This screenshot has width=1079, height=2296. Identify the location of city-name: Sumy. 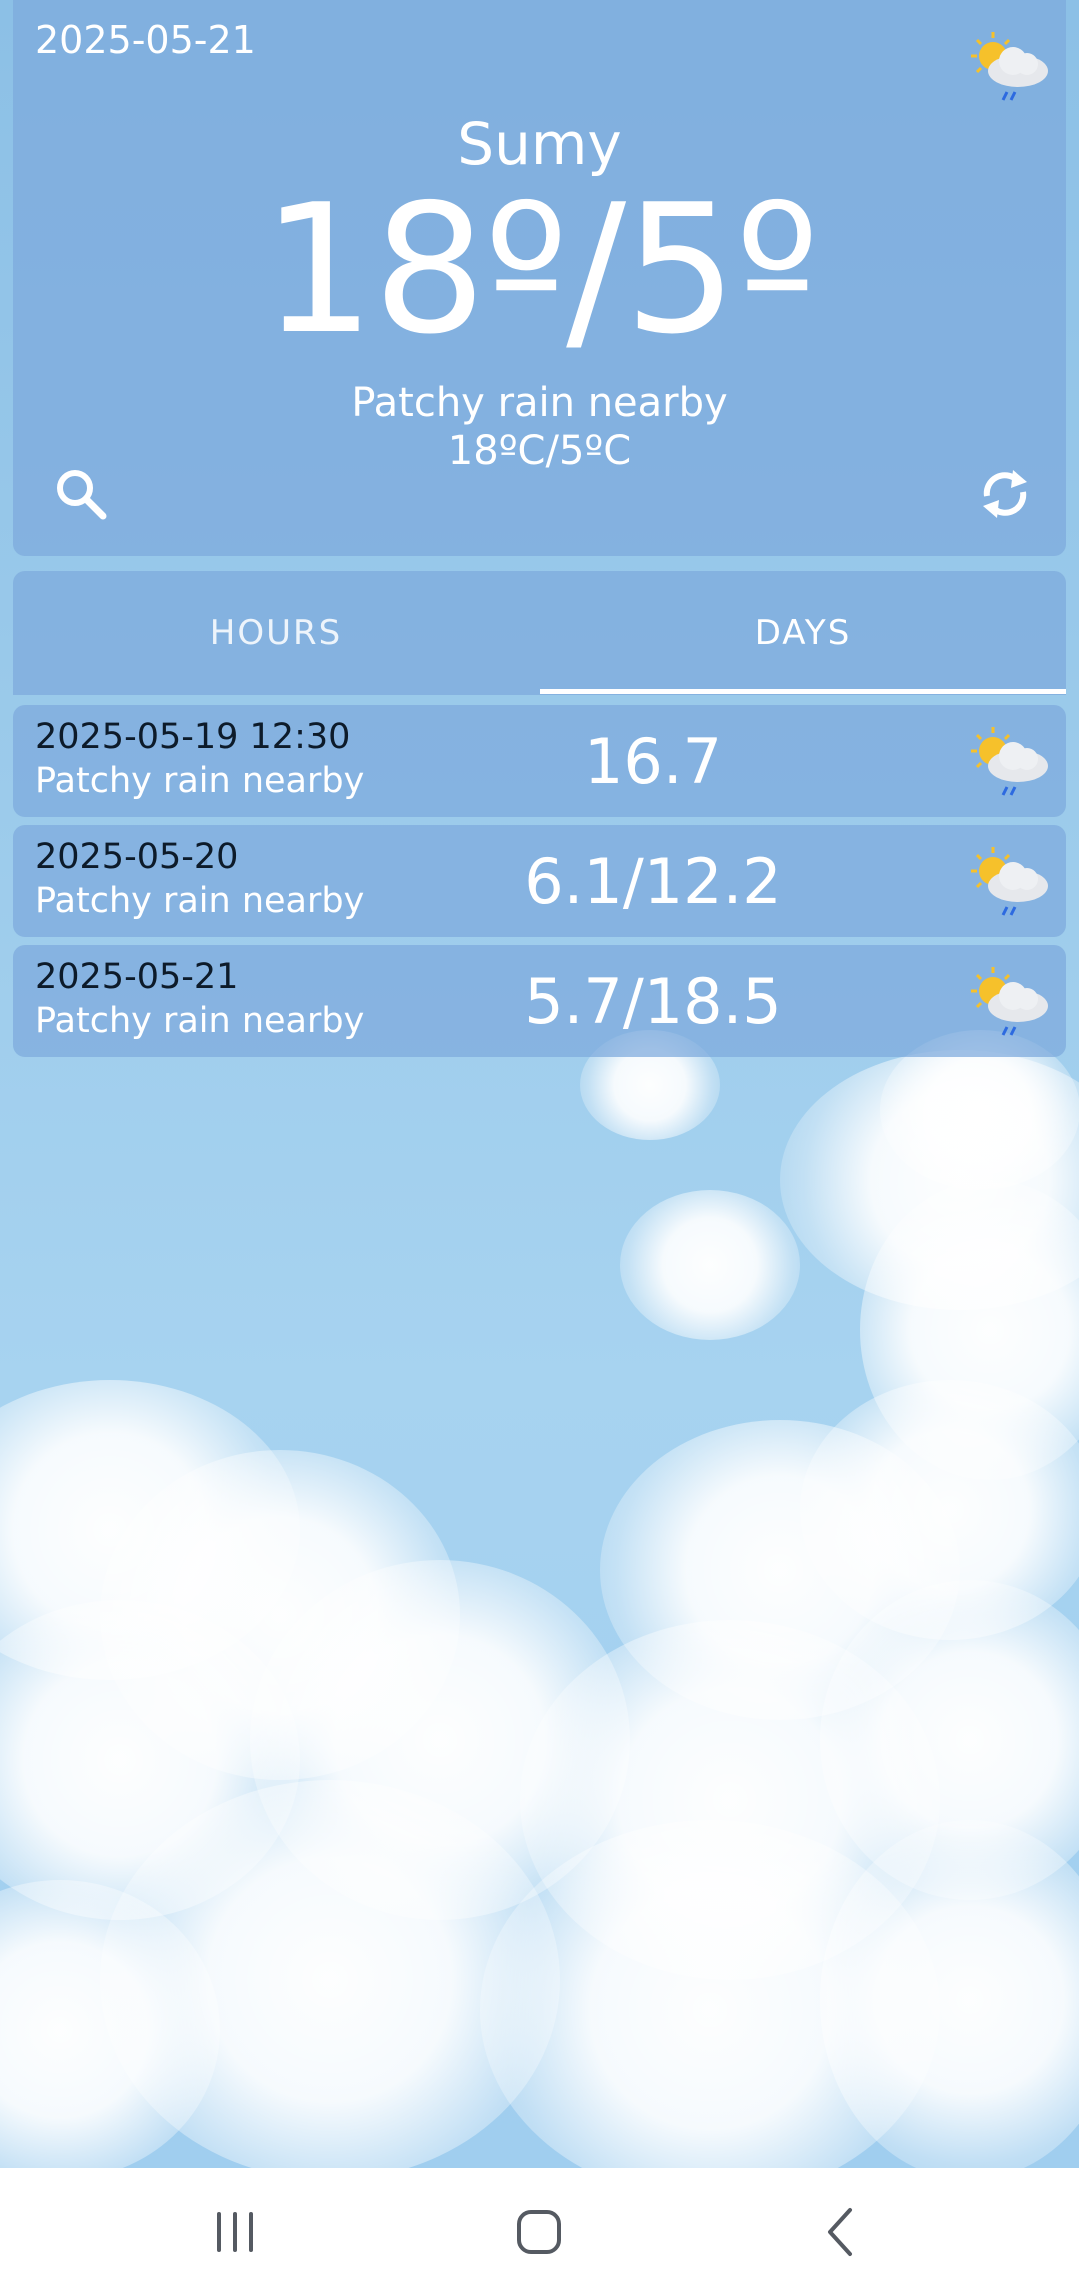
(539, 144).